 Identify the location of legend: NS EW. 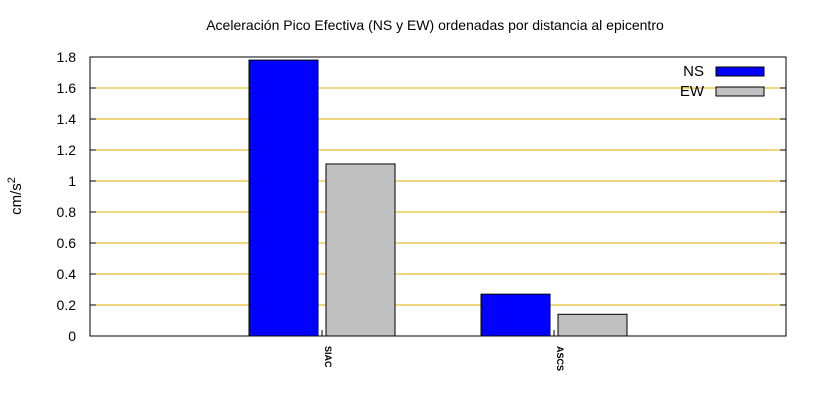
(722, 81).